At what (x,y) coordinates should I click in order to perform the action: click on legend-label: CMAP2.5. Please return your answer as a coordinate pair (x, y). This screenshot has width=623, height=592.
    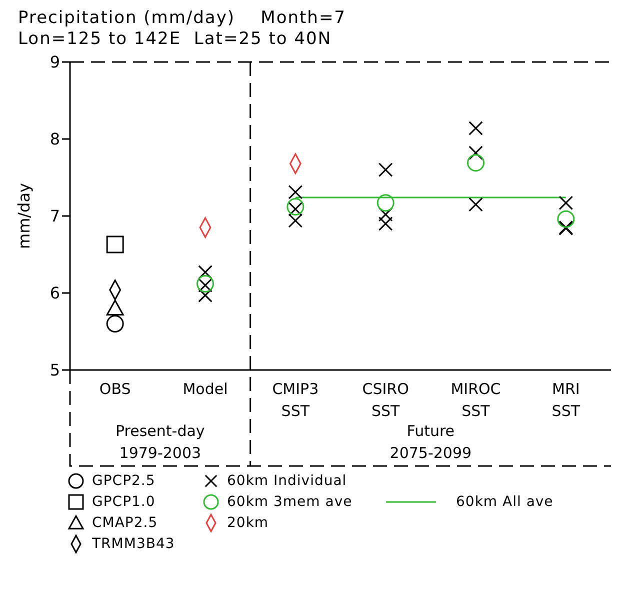
    Looking at the image, I should click on (125, 522).